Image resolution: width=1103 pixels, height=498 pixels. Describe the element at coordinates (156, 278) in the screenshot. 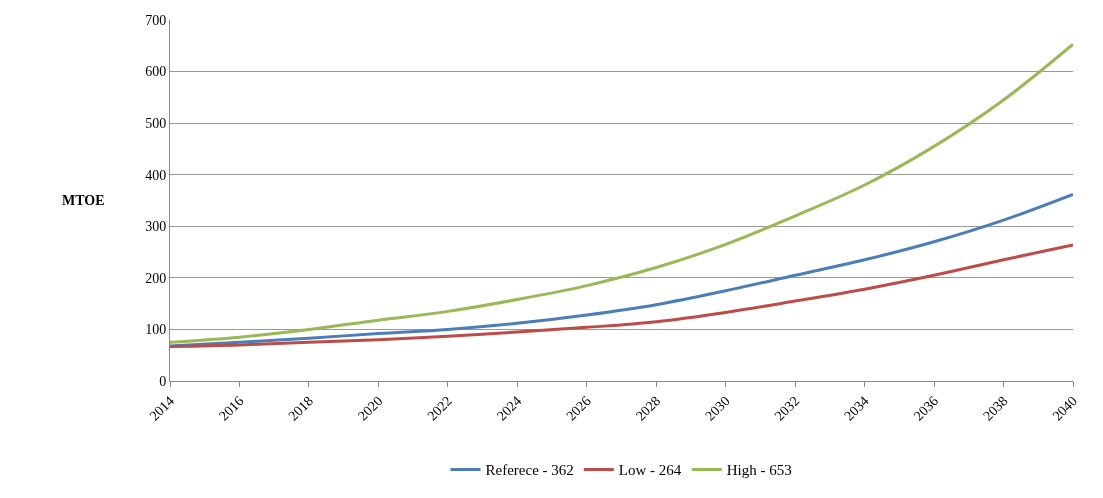

I see `y-tick-label: 200` at that location.